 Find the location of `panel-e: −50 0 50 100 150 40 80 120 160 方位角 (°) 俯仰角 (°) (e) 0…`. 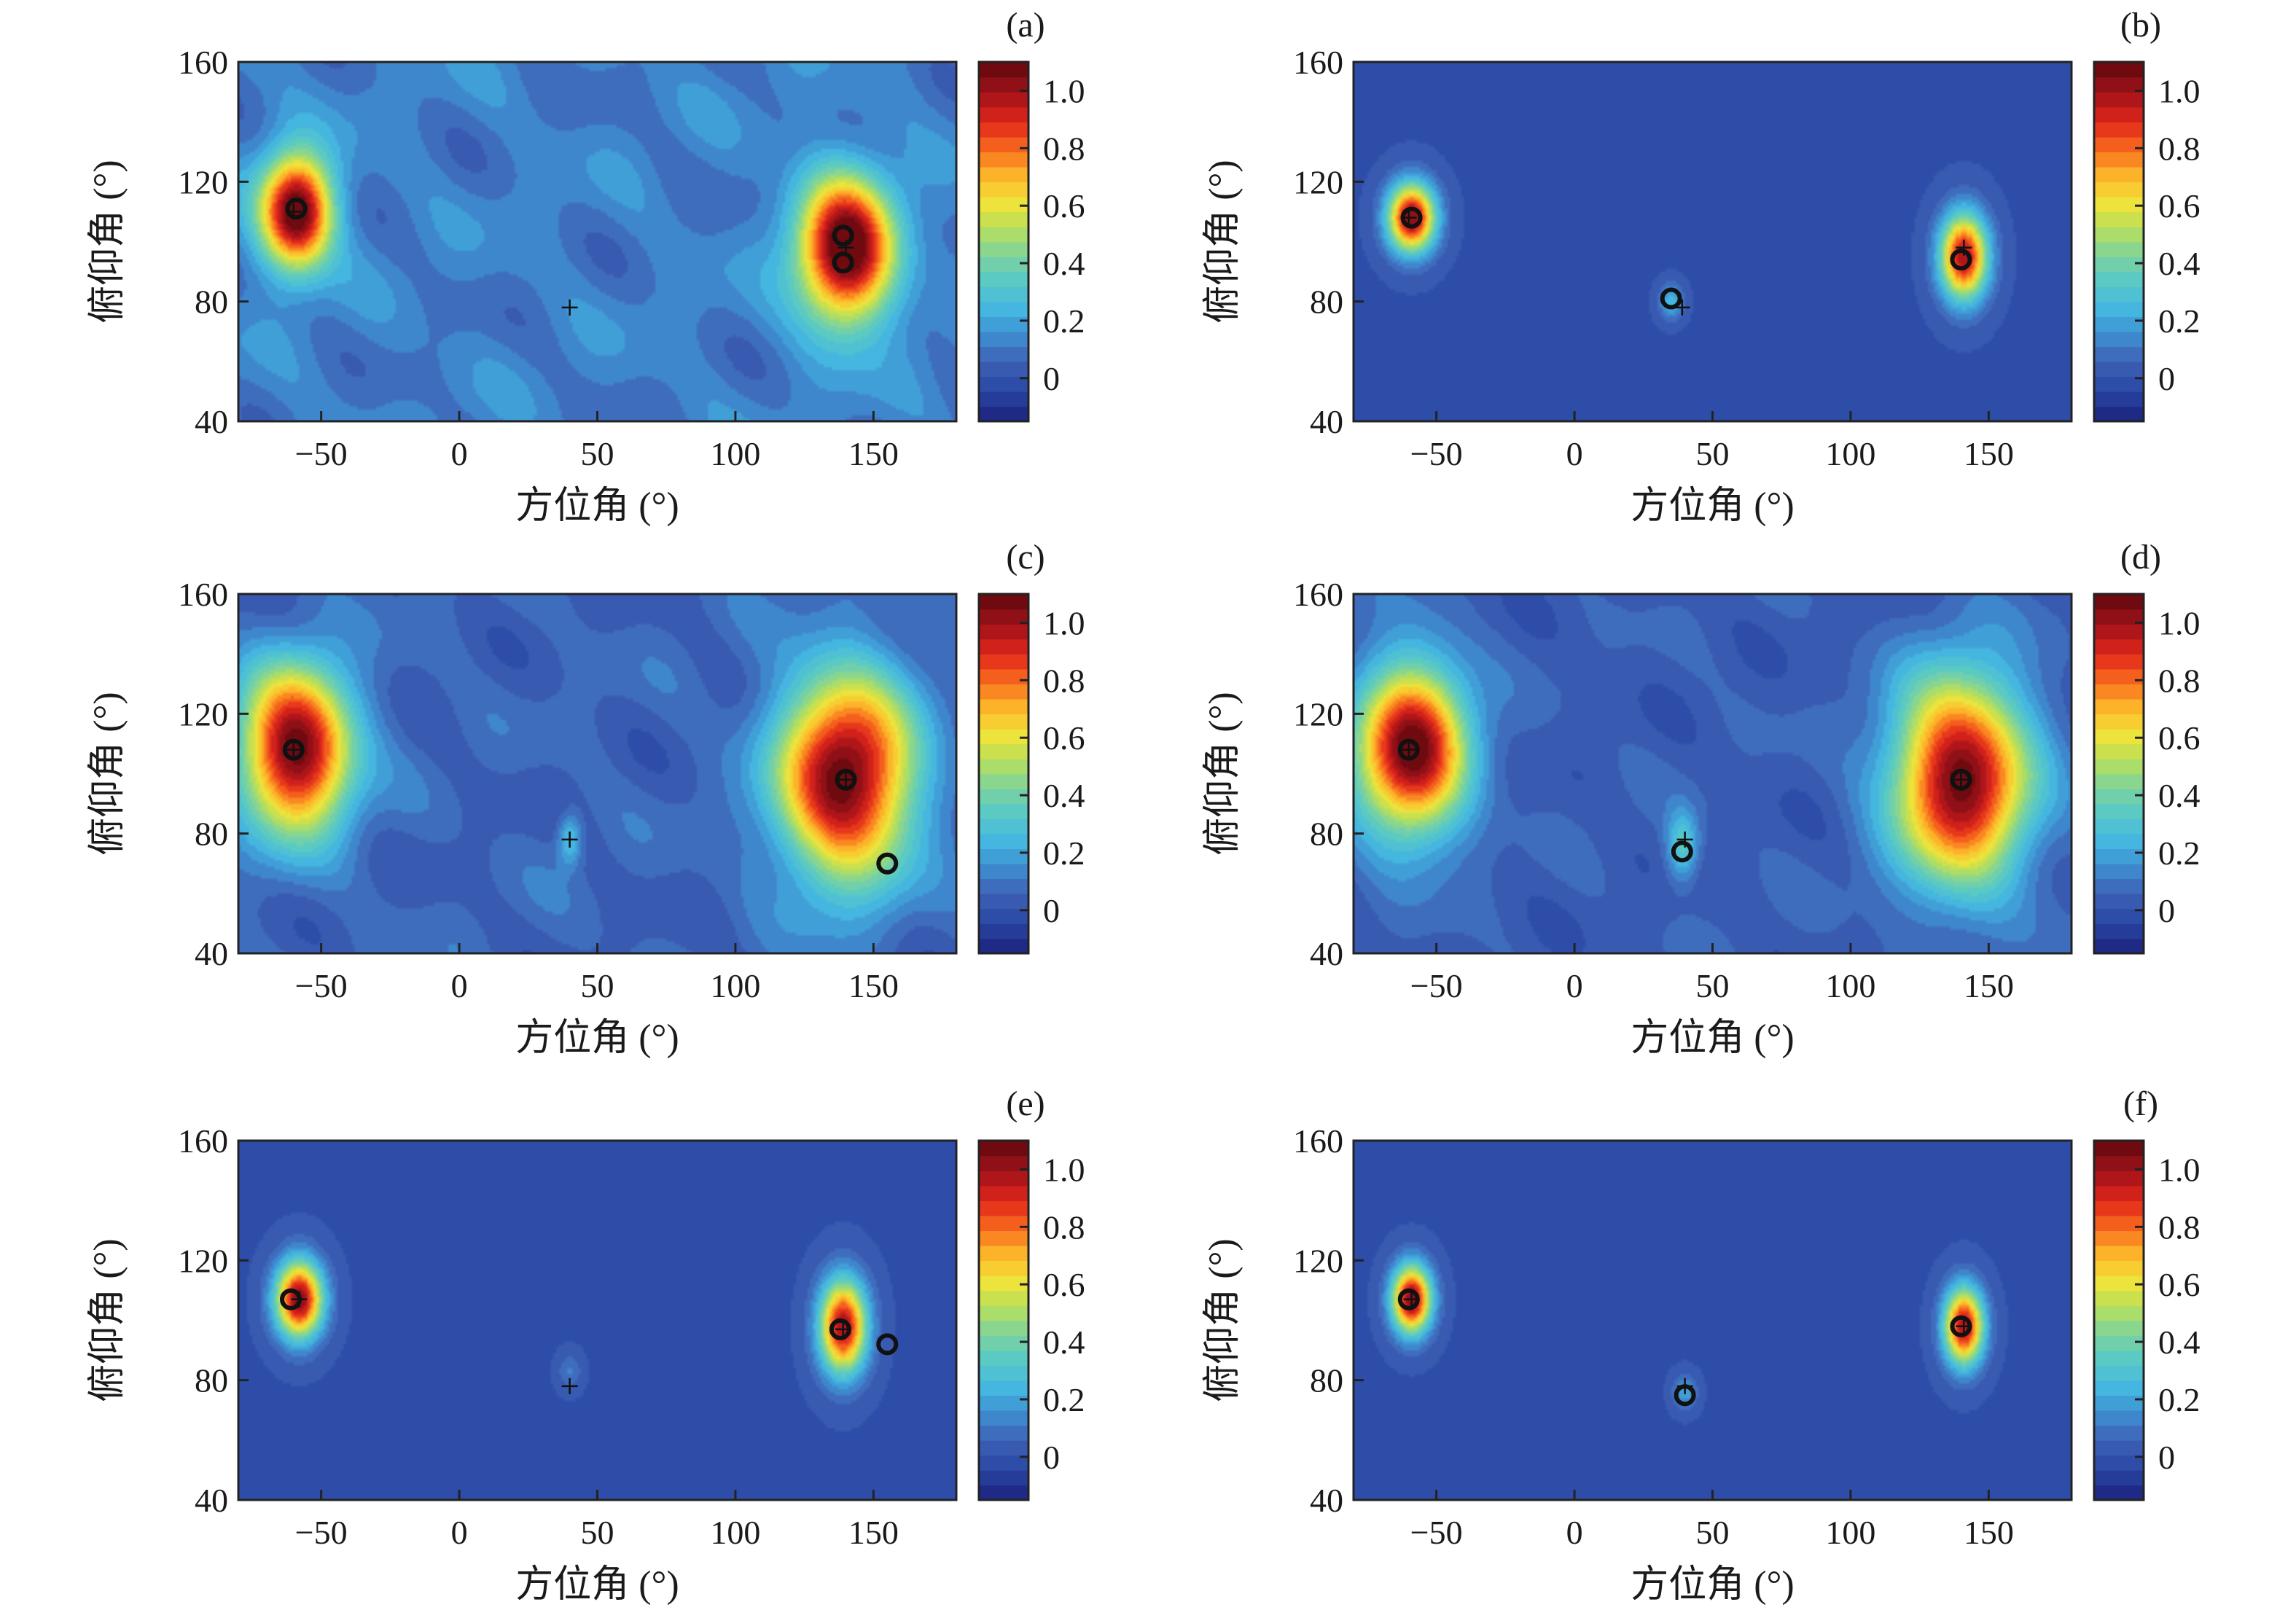

panel-e: −50 0 50 100 150 40 80 120 160 方位角 (°) 俯仰角 (°) (e) 0… is located at coordinates (586, 1345).